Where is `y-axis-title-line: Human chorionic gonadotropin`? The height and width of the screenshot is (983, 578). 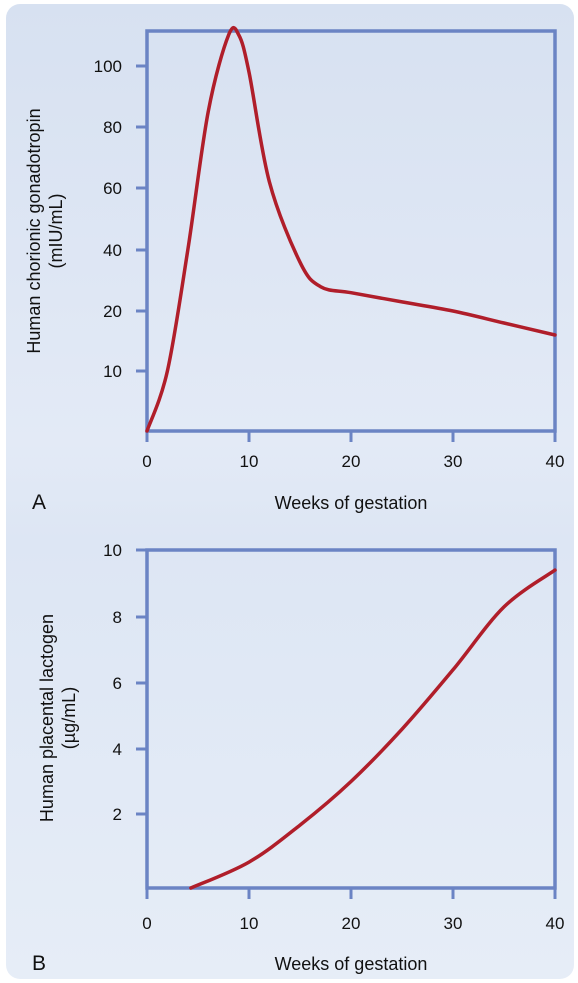 y-axis-title-line: Human chorionic gonadotropin is located at coordinates (34, 230).